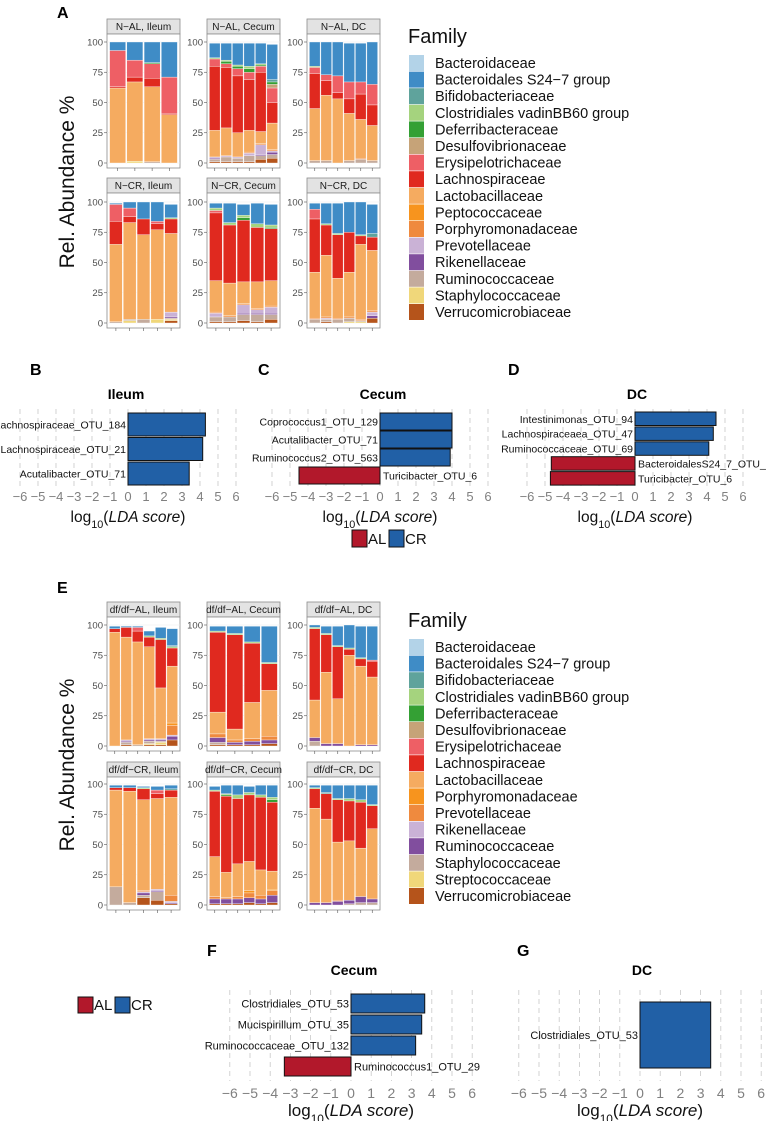  What do you see at coordinates (539, 1093) in the screenshot?
I see `x-tick-label: −5` at bounding box center [539, 1093].